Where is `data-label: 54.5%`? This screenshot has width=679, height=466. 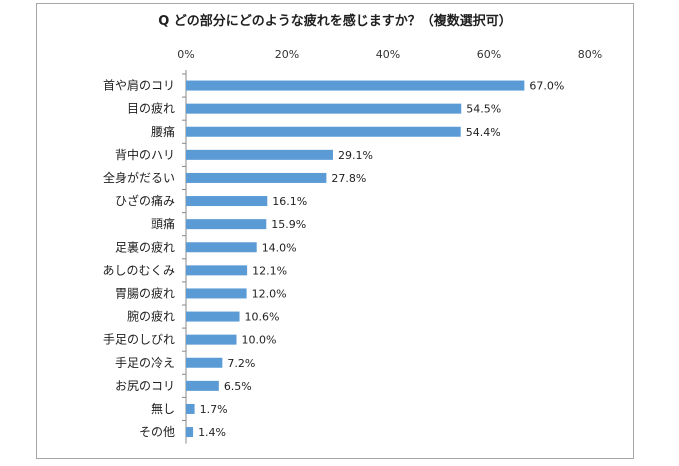
data-label: 54.5% is located at coordinates (483, 109).